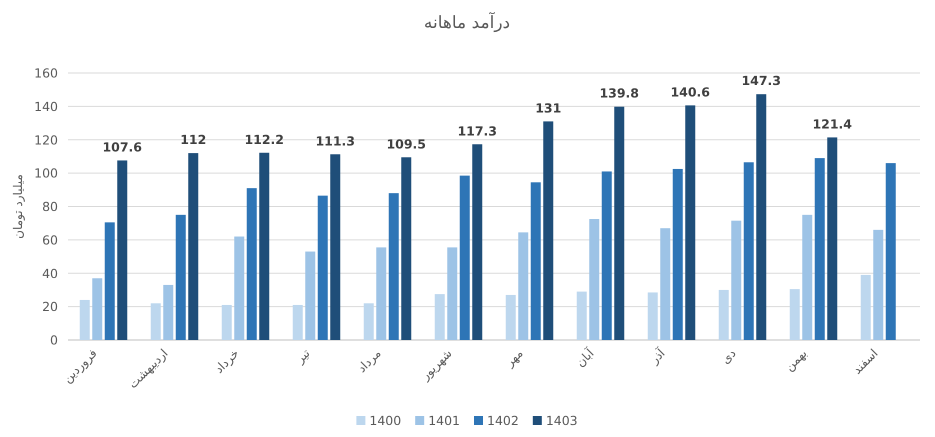 The image size is (935, 437). What do you see at coordinates (585, 357) in the screenshot?
I see `x-tick-label: آبان` at bounding box center [585, 357].